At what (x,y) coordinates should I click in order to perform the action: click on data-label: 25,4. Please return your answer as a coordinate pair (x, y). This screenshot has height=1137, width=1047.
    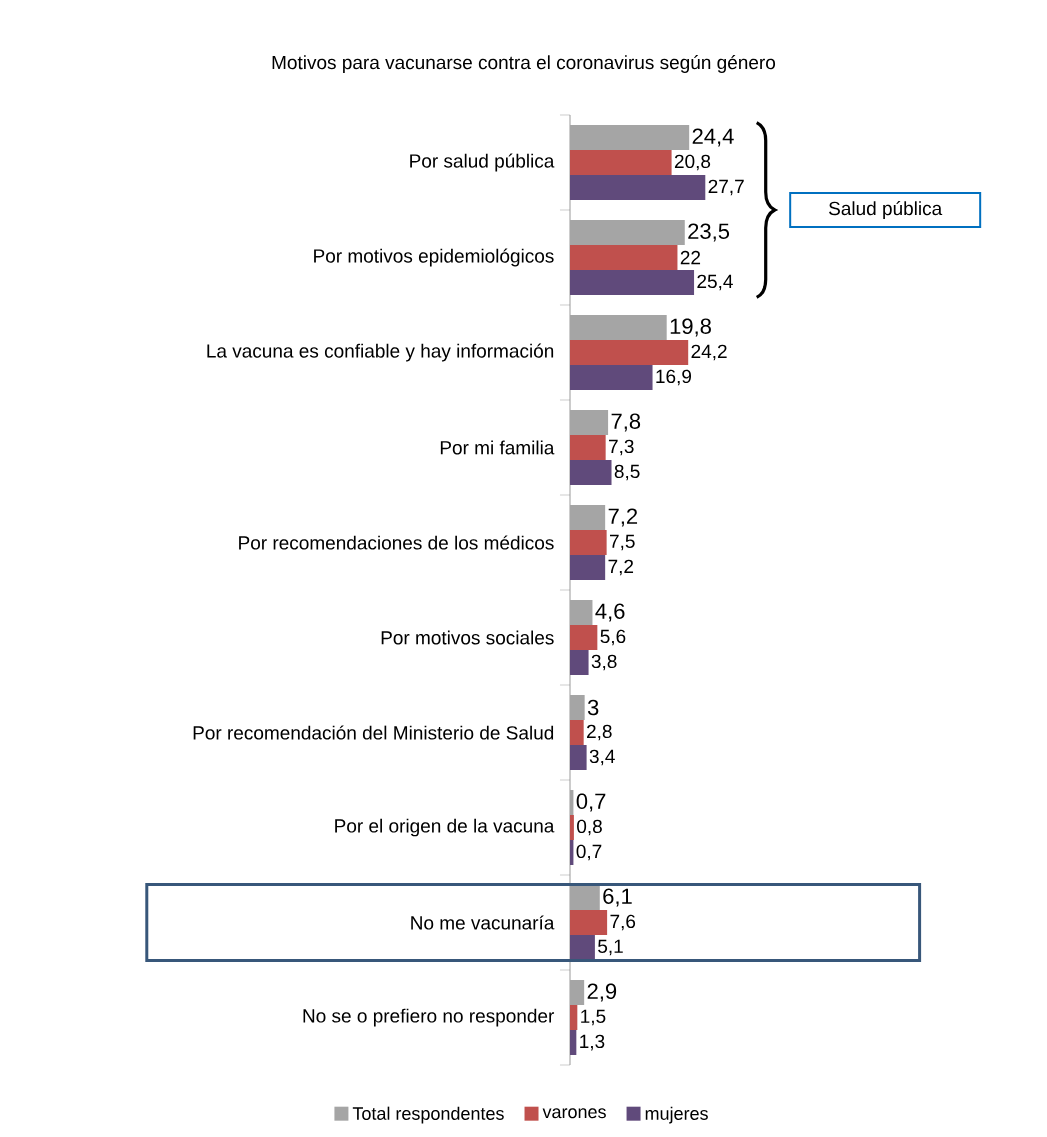
    Looking at the image, I should click on (715, 282).